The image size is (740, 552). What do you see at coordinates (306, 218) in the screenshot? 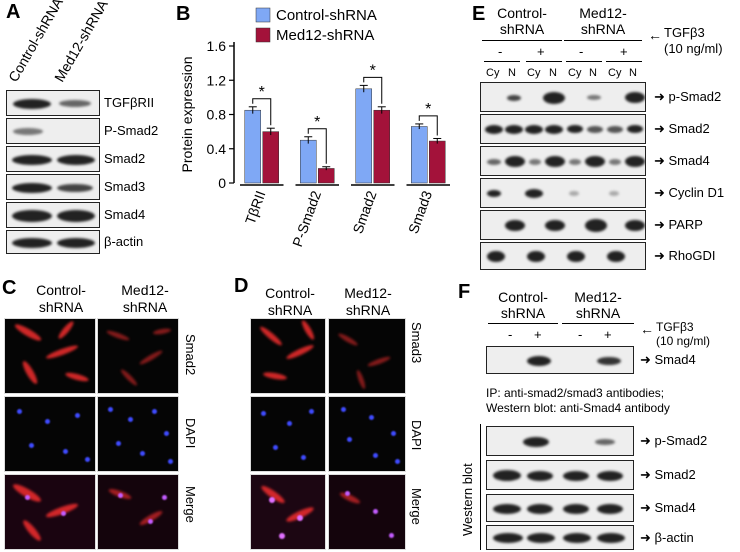
I see `x-tick-label: P-Smad2` at bounding box center [306, 218].